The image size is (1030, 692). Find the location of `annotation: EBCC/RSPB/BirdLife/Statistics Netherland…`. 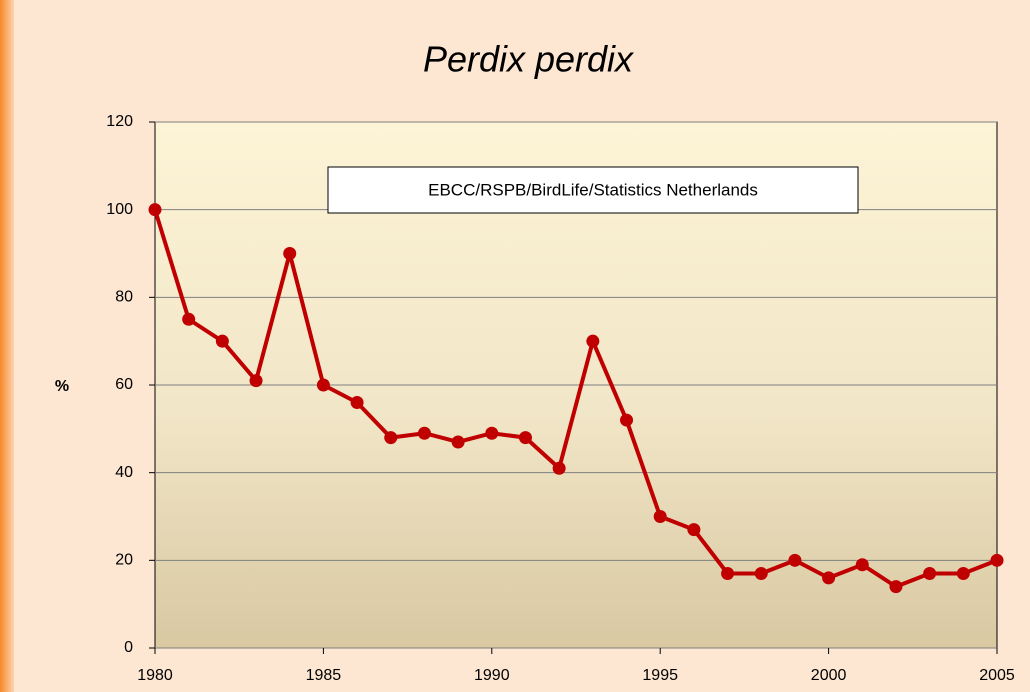

annotation: EBCC/RSPB/BirdLife/Statistics Netherland… is located at coordinates (593, 189).